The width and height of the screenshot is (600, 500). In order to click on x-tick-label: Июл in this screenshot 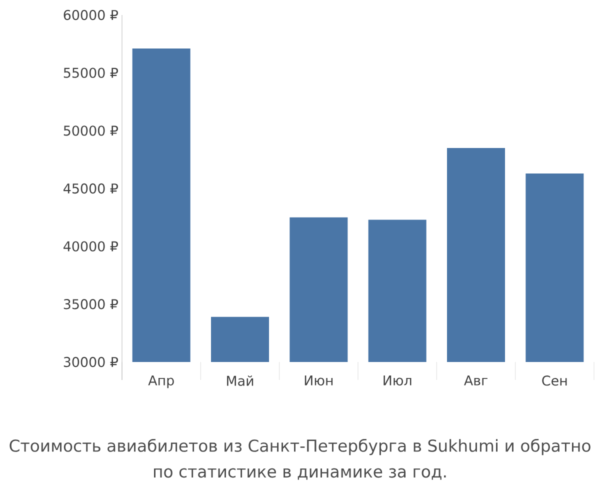, I will do `click(398, 380)`.